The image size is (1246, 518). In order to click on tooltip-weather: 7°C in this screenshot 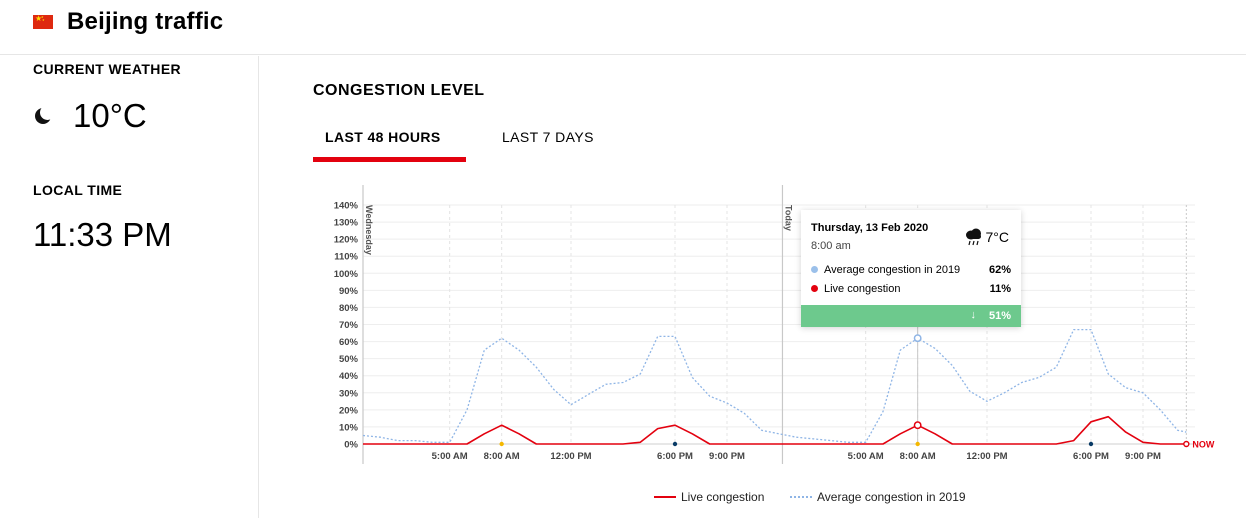, I will do `click(987, 237)`.